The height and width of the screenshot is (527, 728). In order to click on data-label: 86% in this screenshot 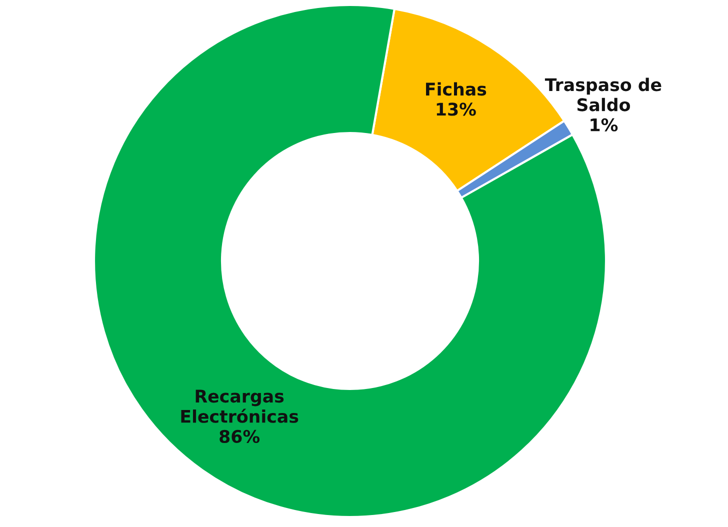, I will do `click(240, 437)`.